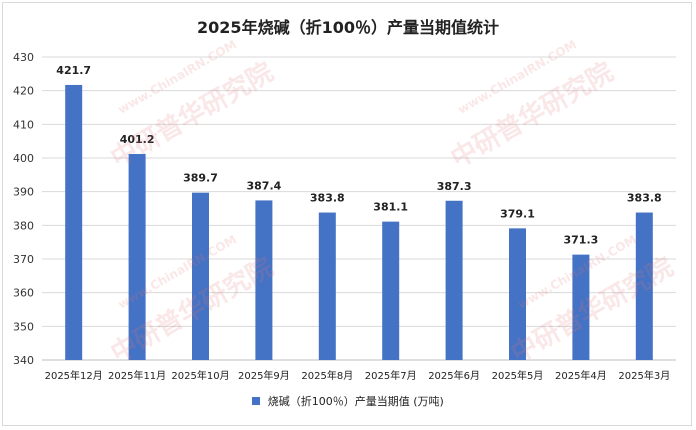  Describe the element at coordinates (23, 326) in the screenshot. I see `y-tick-label-350: 350` at that location.